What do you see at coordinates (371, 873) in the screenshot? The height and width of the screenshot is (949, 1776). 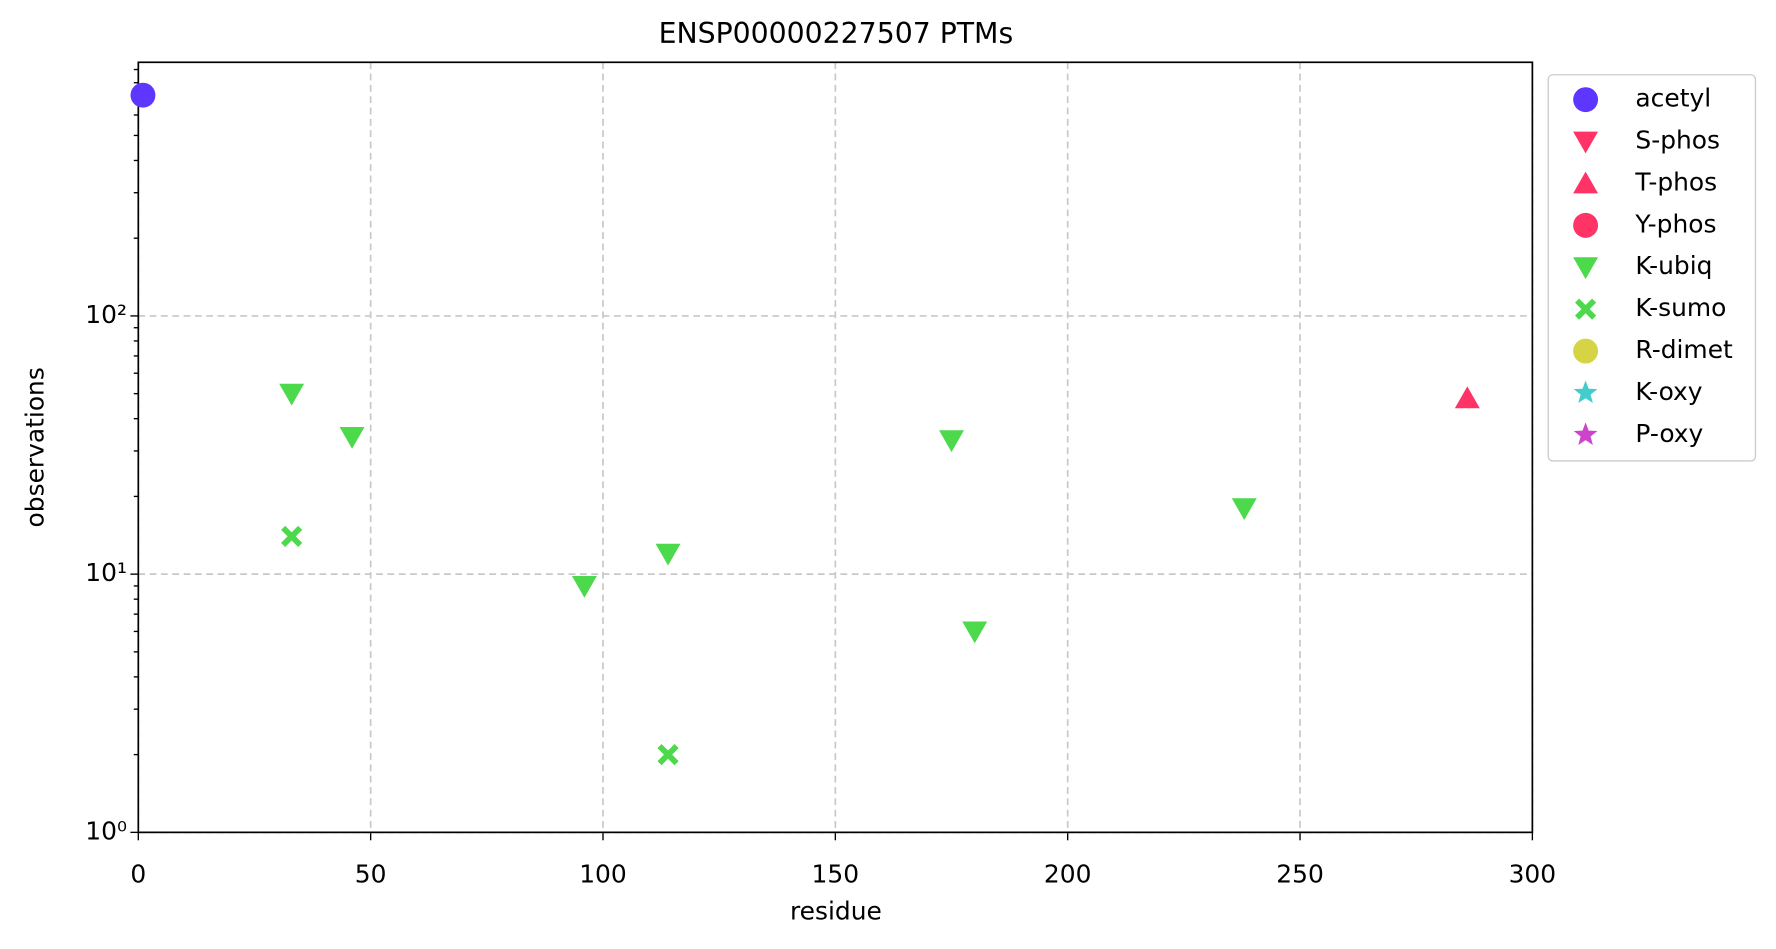 I see `x-tick-label: 50` at bounding box center [371, 873].